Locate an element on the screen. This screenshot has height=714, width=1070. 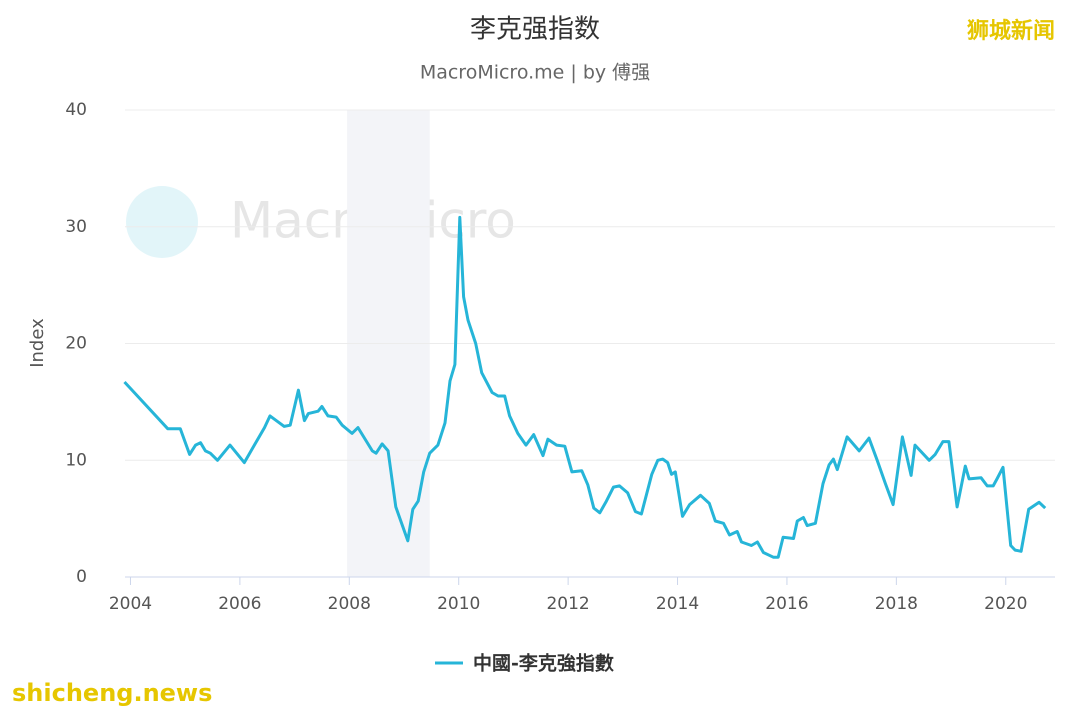
x-tick-label: 2006 is located at coordinates (239, 604).